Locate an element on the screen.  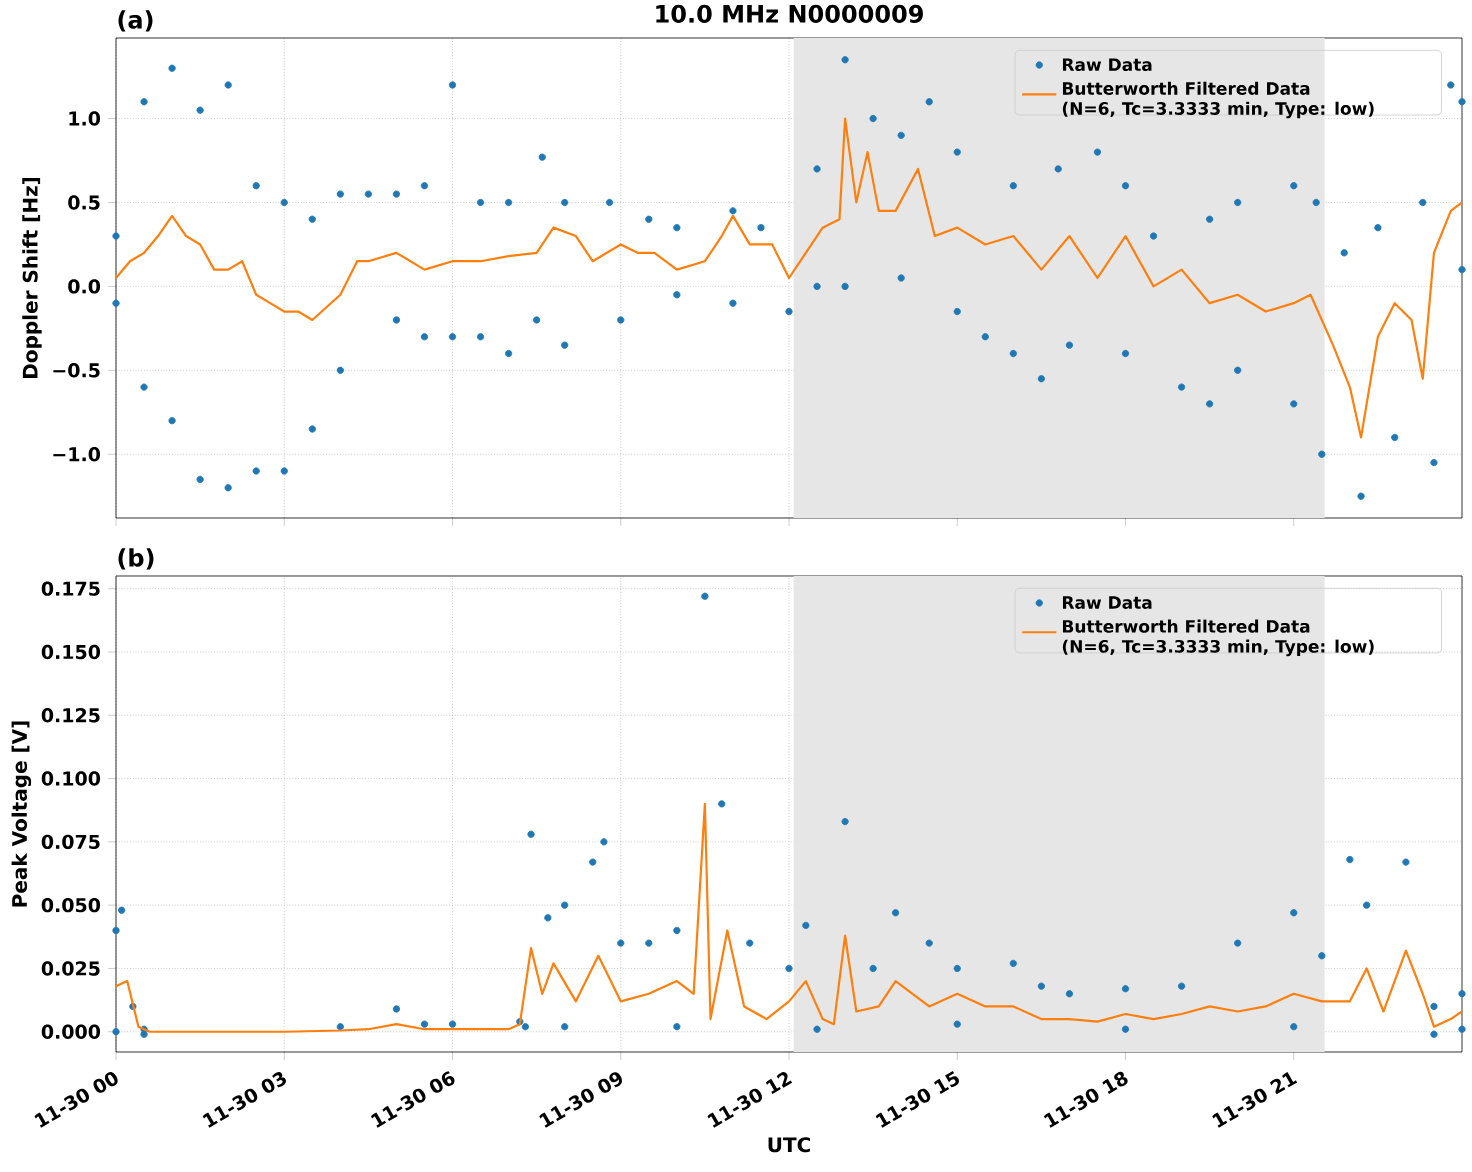
y-tick-label: −0.5 is located at coordinates (76, 370).